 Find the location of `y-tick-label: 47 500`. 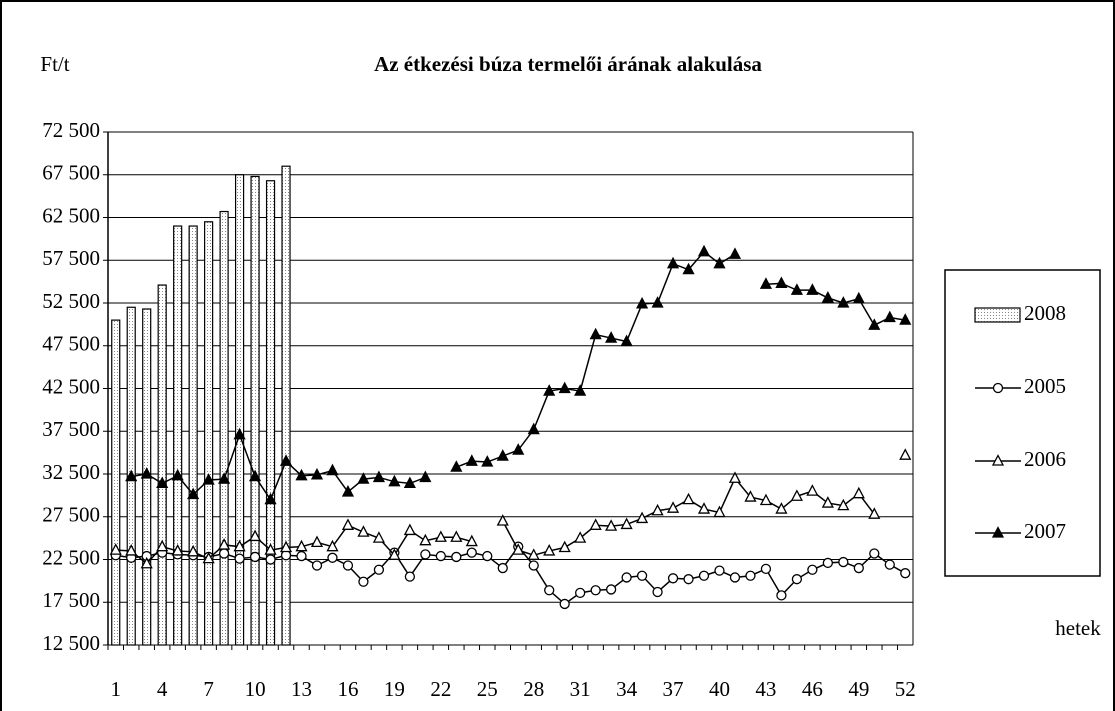

y-tick-label: 47 500 is located at coordinates (71, 344).